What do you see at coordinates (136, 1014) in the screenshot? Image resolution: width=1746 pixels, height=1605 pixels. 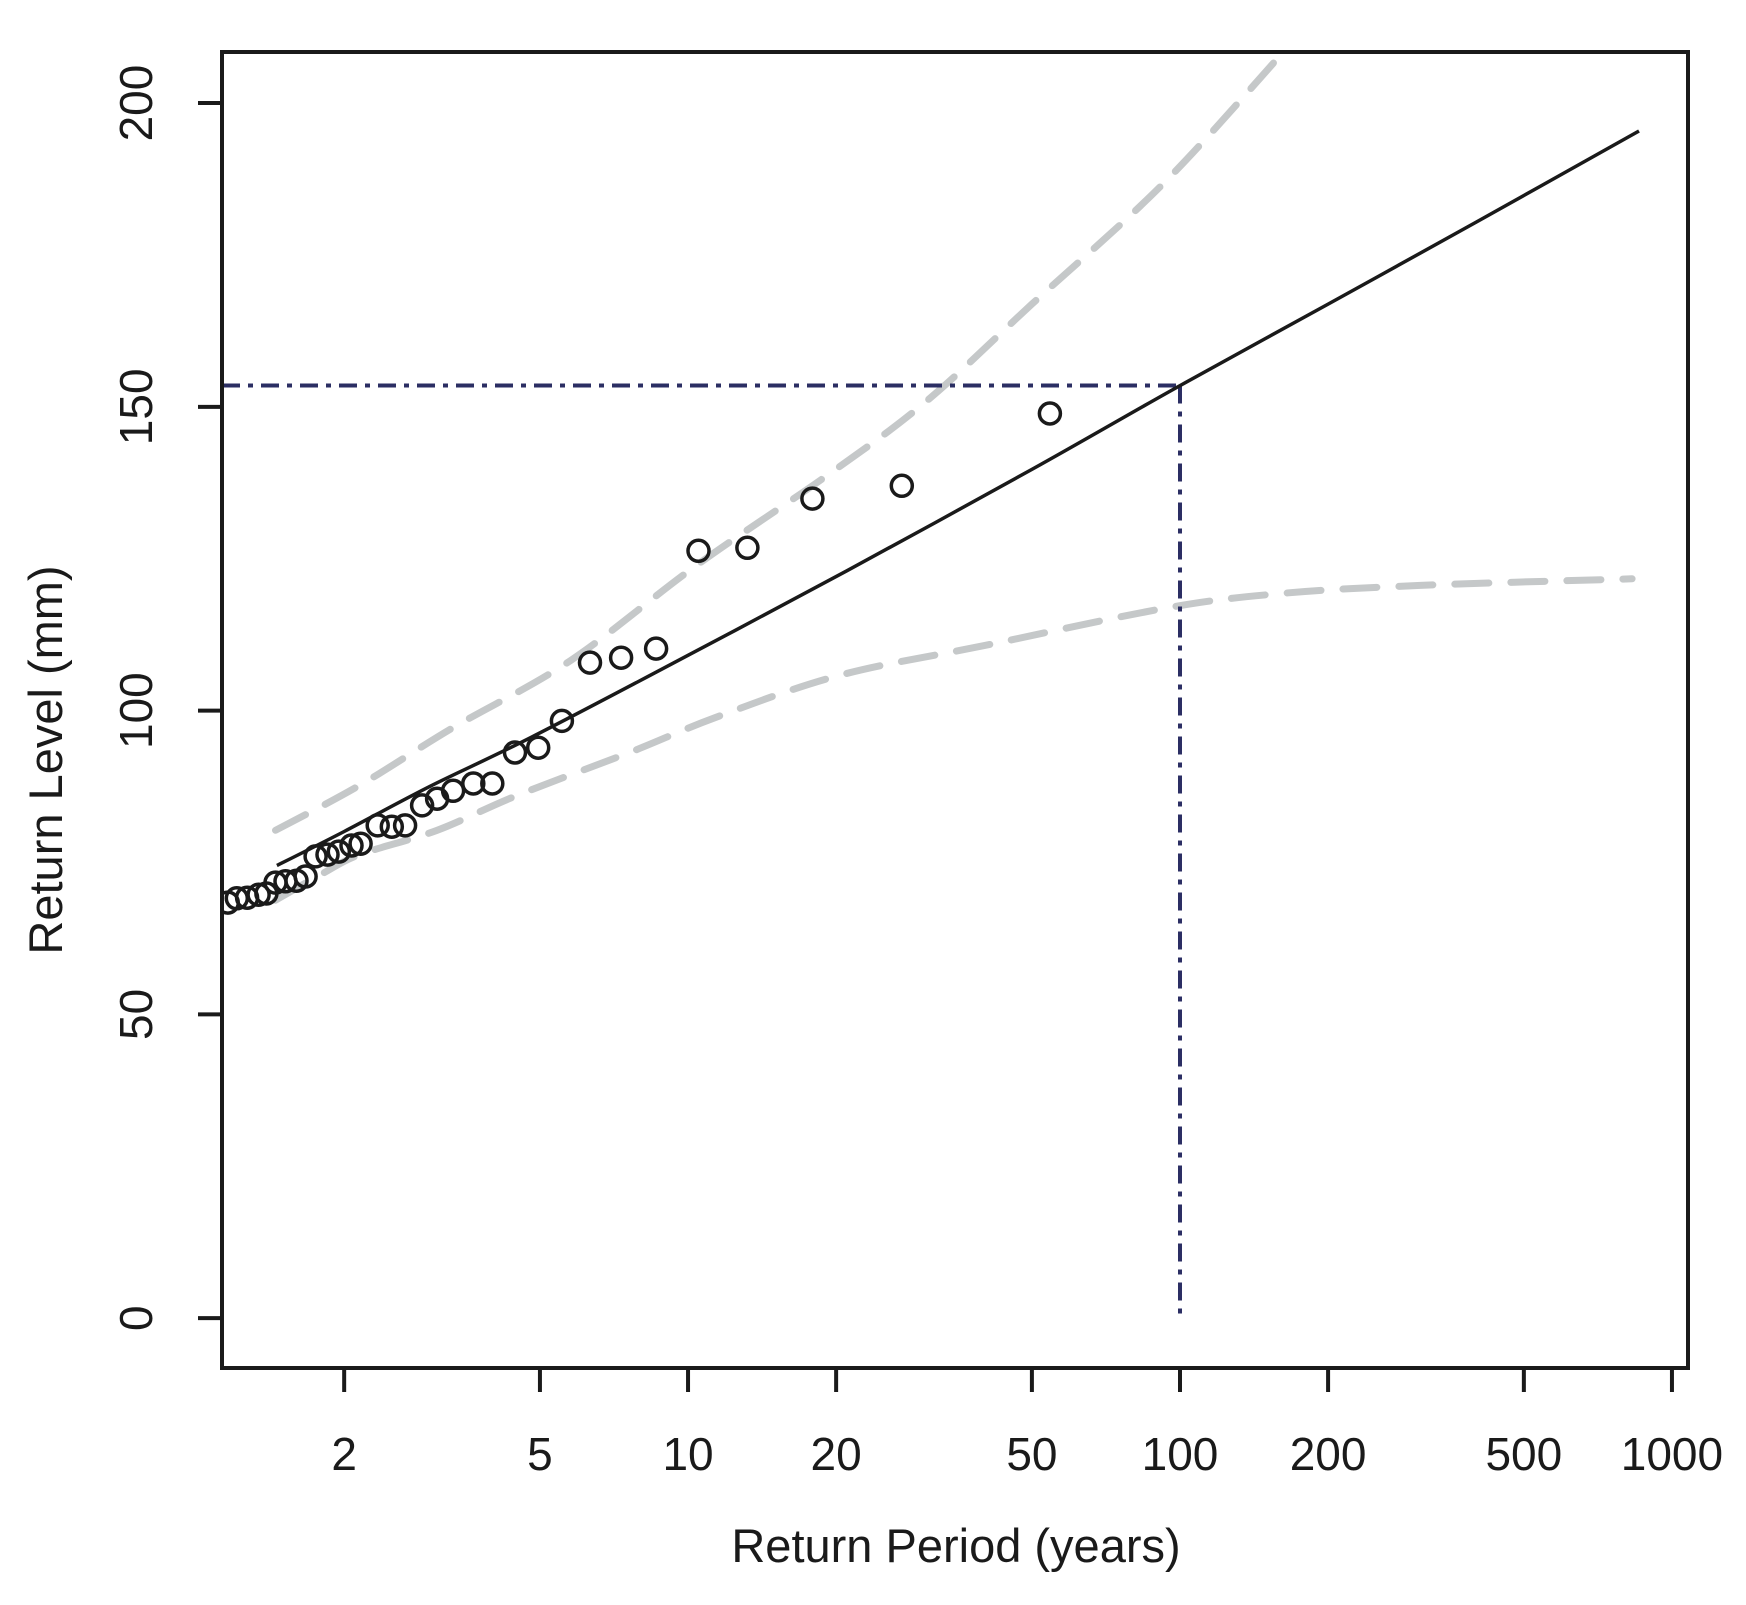 I see `y-tick-label: 50` at bounding box center [136, 1014].